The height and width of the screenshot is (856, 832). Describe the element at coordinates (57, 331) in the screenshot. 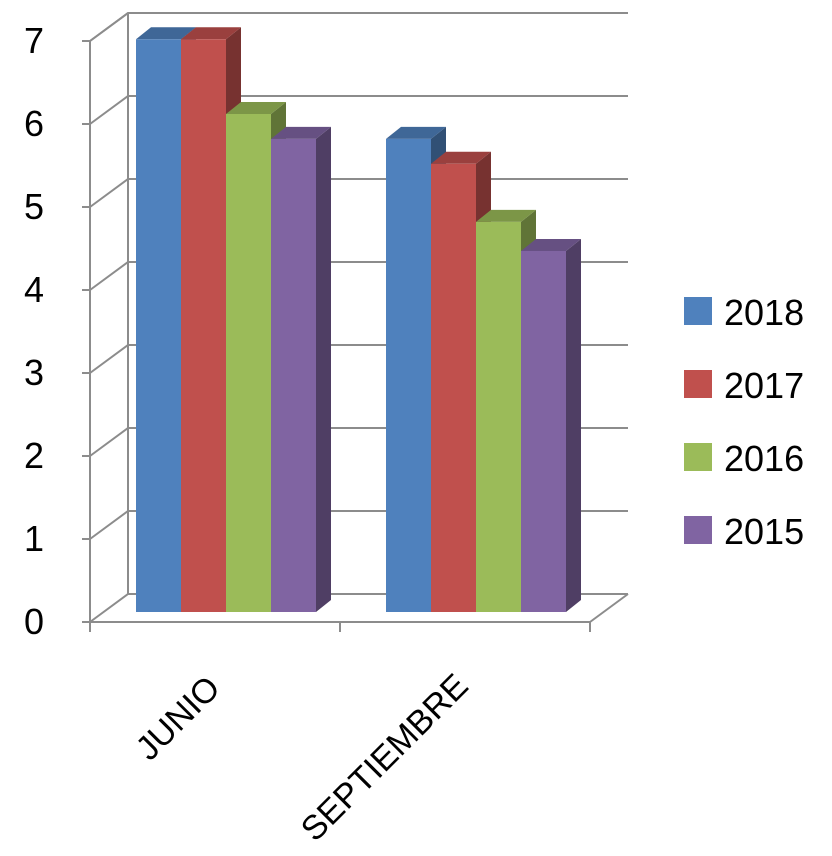

I see `y-axis-ticks: 0 1 2 3 4 5 6 7` at that location.